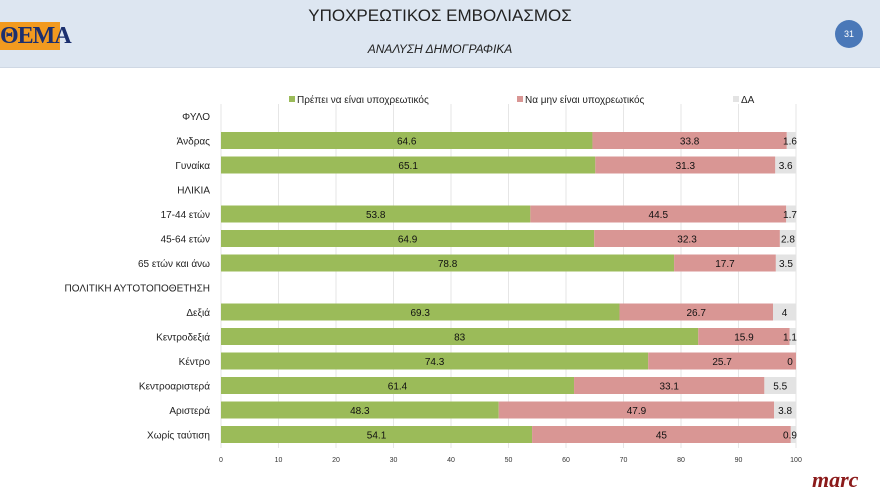  I want to click on slide-subtitle: ΑΝΑΛΥΣΗ ΔΗΜΟΓΡΑΦΙΚΑ, so click(440, 49).